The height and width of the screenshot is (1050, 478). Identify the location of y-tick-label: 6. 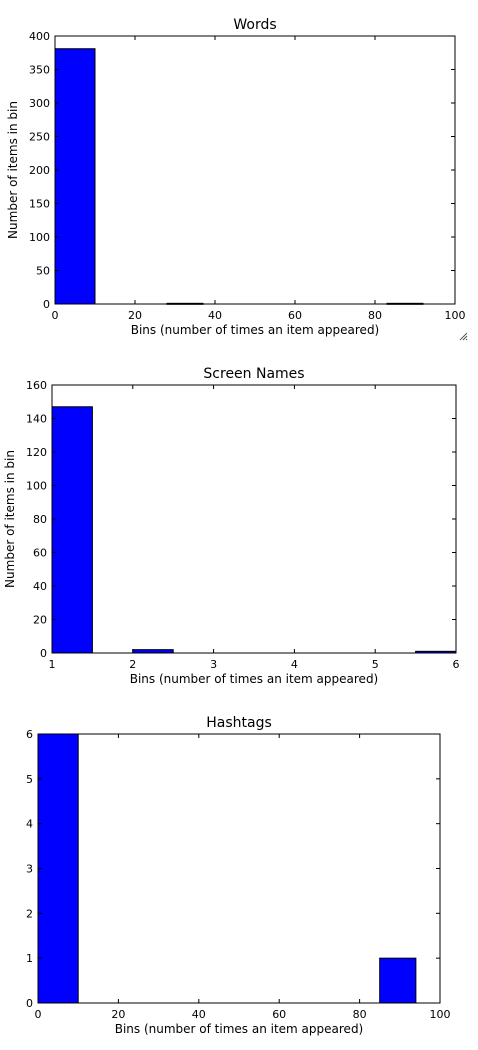
(29, 734).